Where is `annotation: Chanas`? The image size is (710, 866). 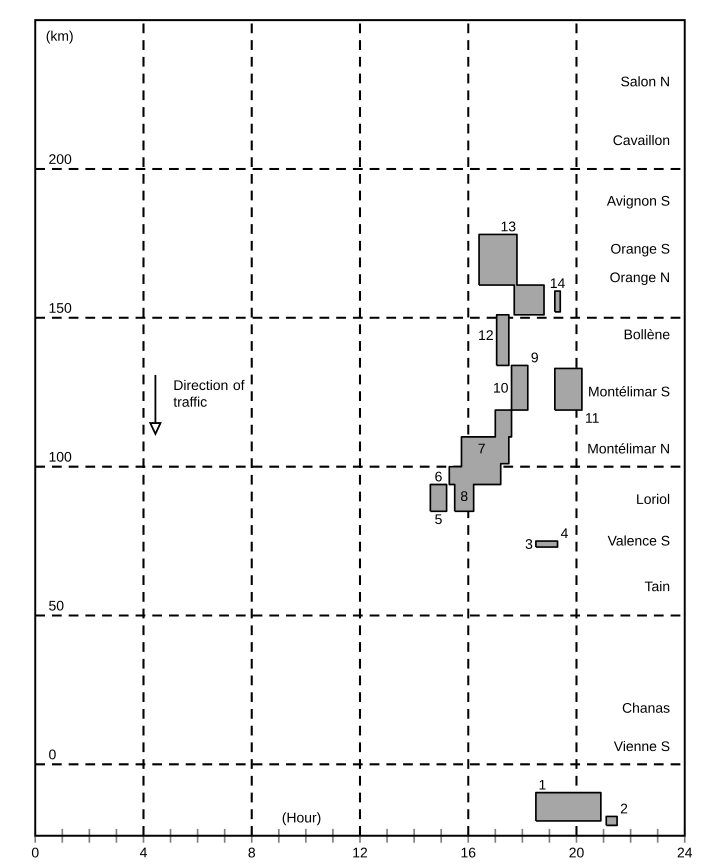
annotation: Chanas is located at coordinates (646, 707).